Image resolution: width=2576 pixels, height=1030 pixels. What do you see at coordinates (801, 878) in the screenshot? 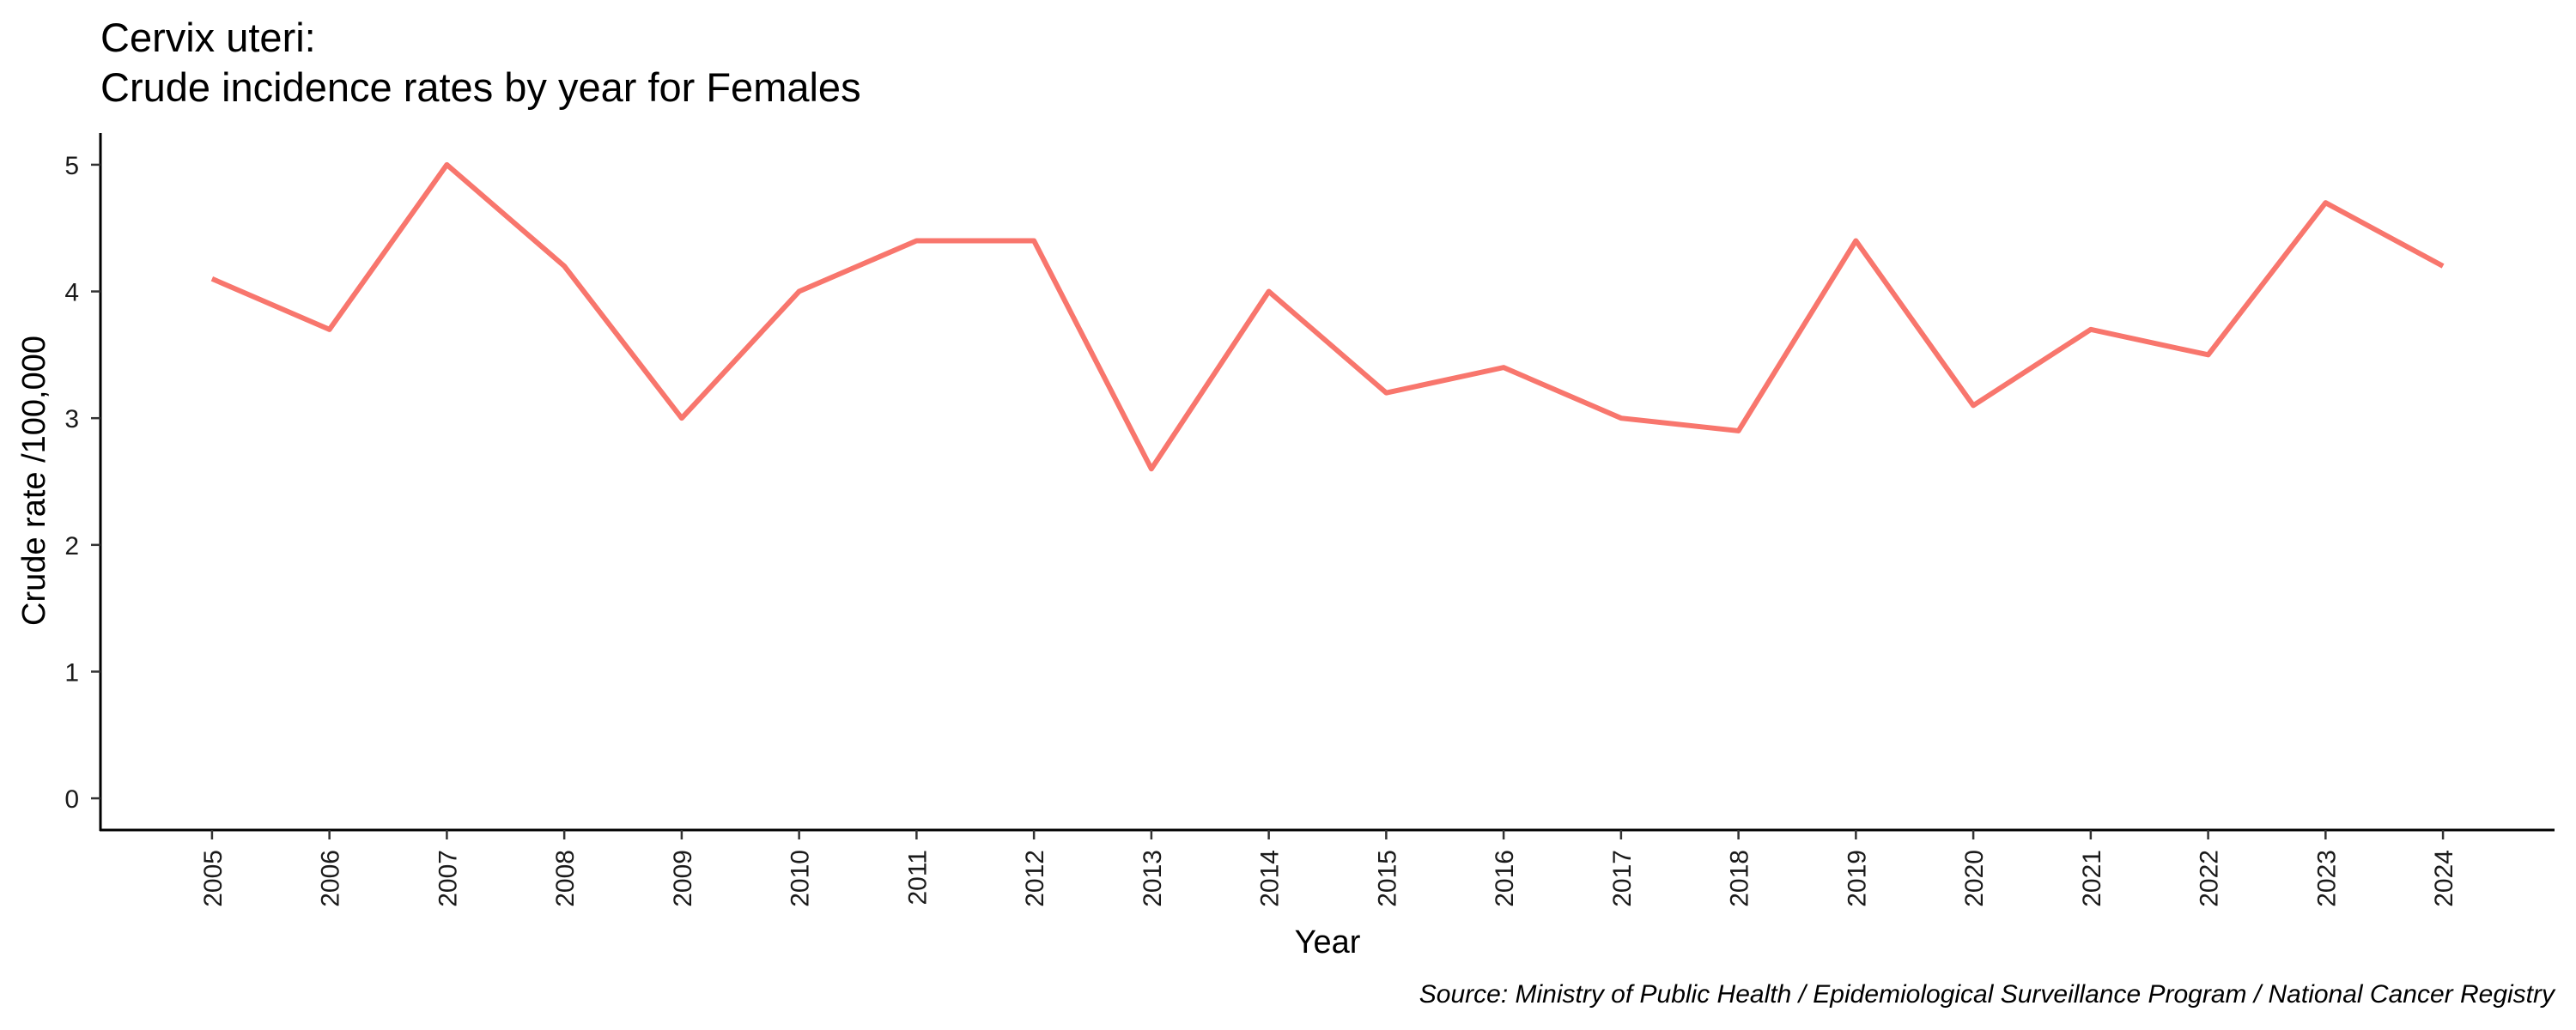
I see `x-tick-label: 2010` at bounding box center [801, 878].